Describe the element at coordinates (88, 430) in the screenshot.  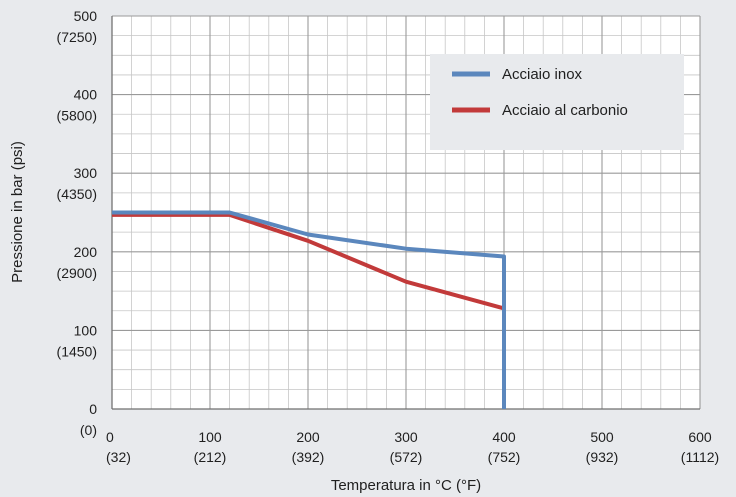
I see `y-tick-sublabel: (0)` at that location.